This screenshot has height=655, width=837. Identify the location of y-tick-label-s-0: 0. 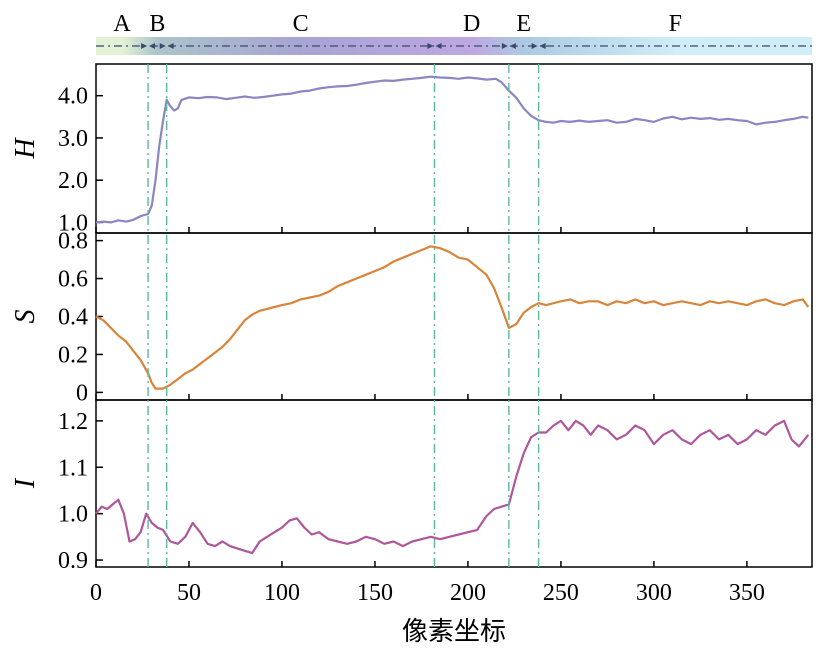
(82, 393).